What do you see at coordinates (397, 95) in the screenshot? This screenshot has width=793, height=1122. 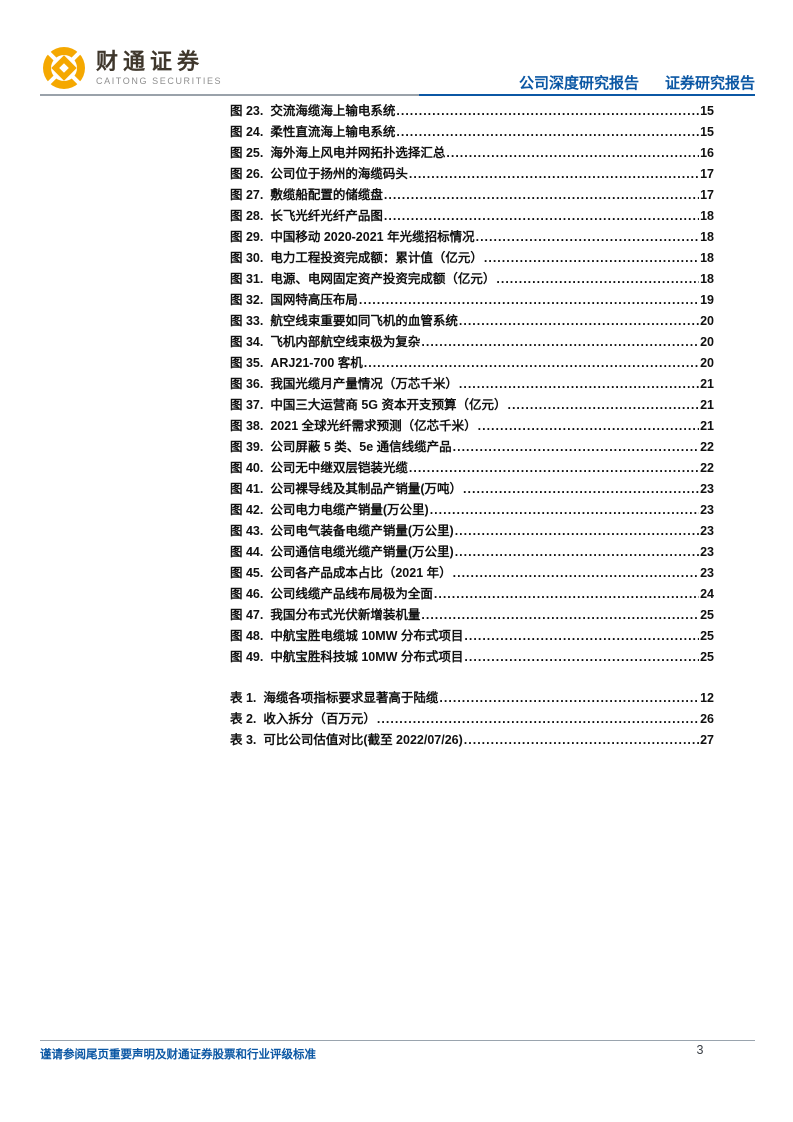 I see `header-divider` at bounding box center [397, 95].